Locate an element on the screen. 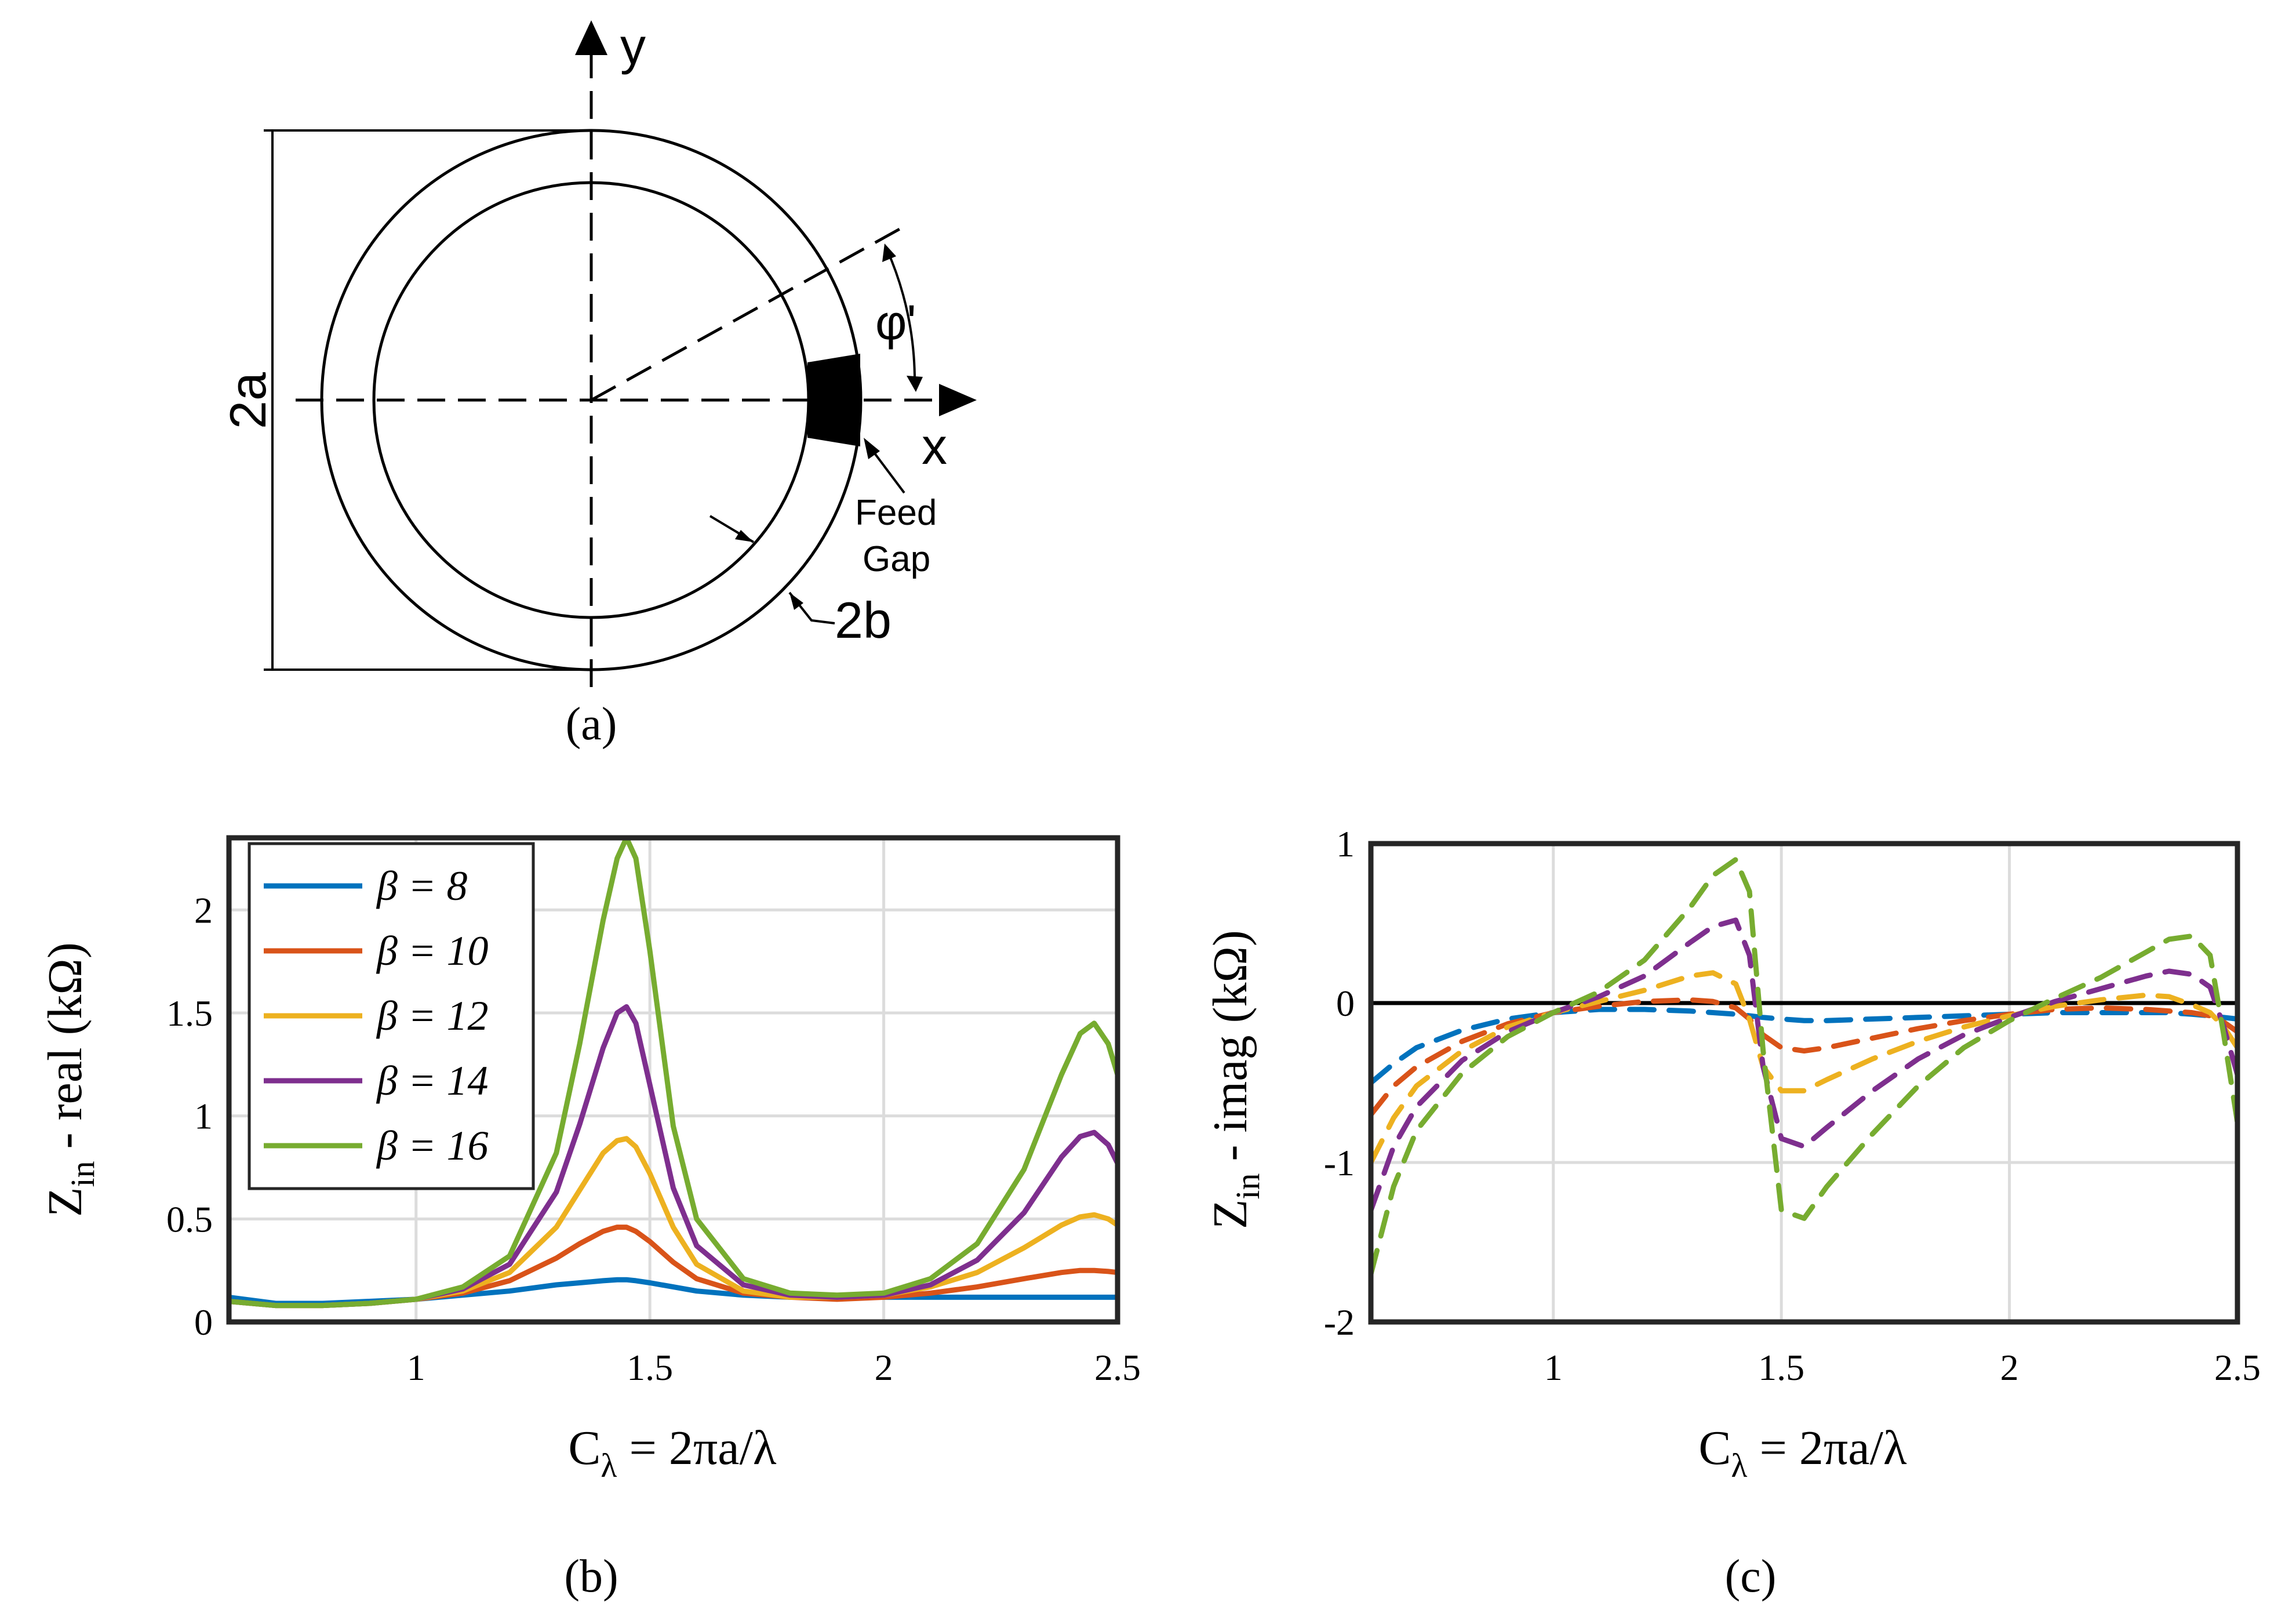 The width and height of the screenshot is (2296, 1613). y-axis-title-rest: - imag (kΩ) is located at coordinates (1230, 1051).